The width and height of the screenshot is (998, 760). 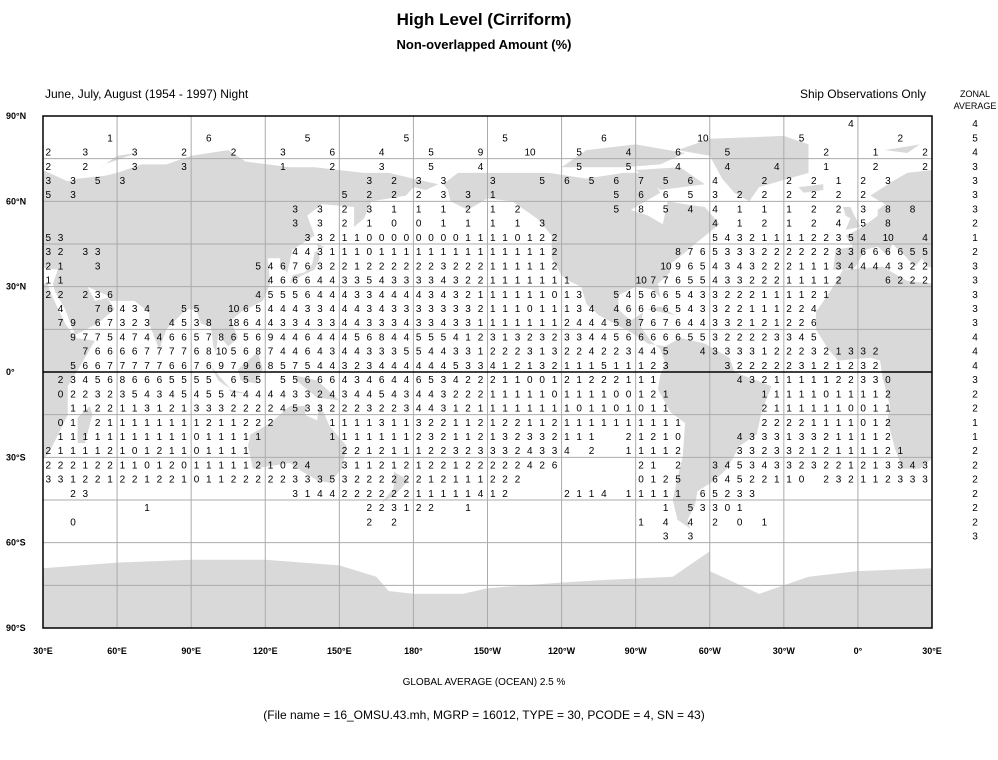 What do you see at coordinates (488, 651) in the screenshot?
I see `longitude-tick-label: 150°W` at bounding box center [488, 651].